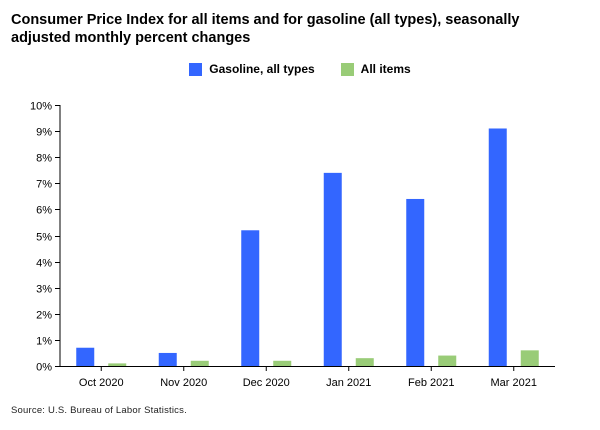 The height and width of the screenshot is (430, 600). I want to click on legend-label-all-items: All items, so click(385, 69).